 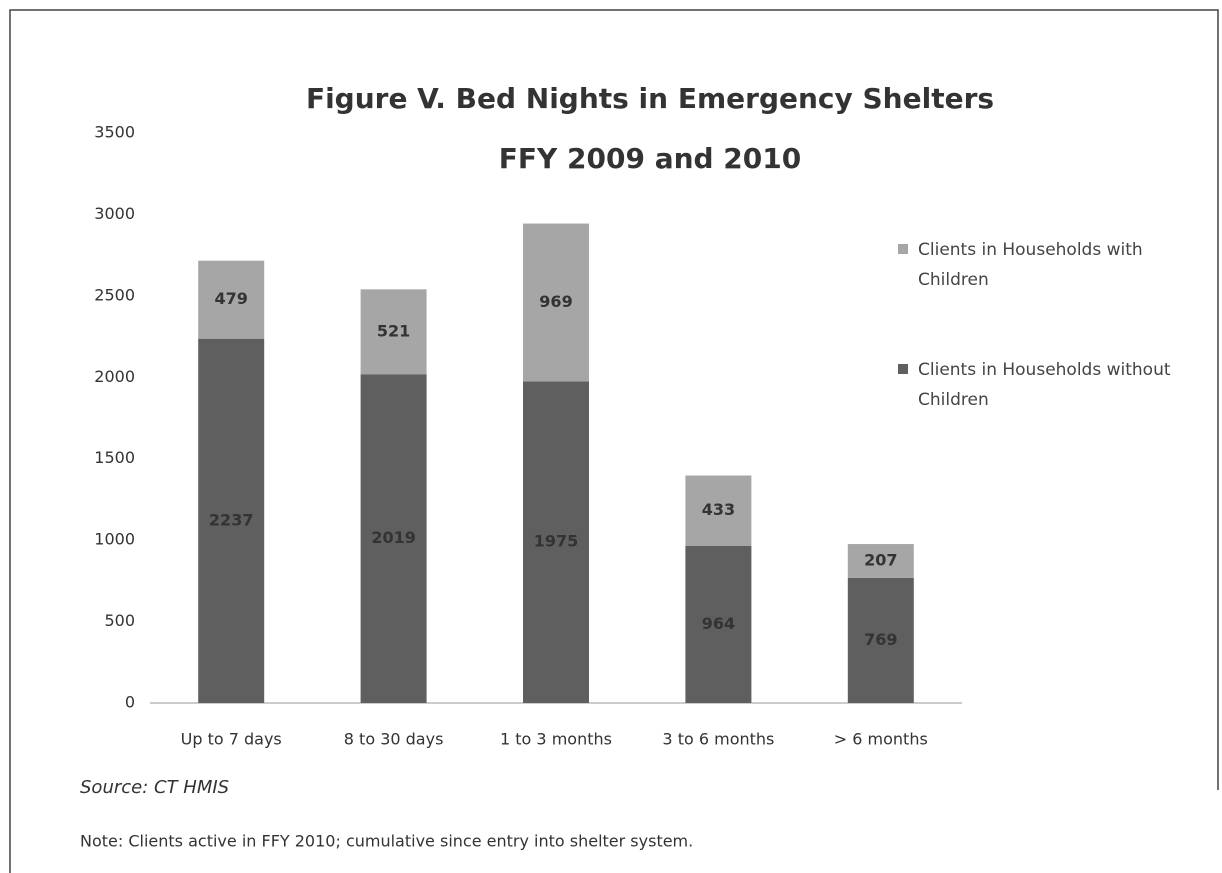 I want to click on data-label: 969, so click(x=555, y=301).